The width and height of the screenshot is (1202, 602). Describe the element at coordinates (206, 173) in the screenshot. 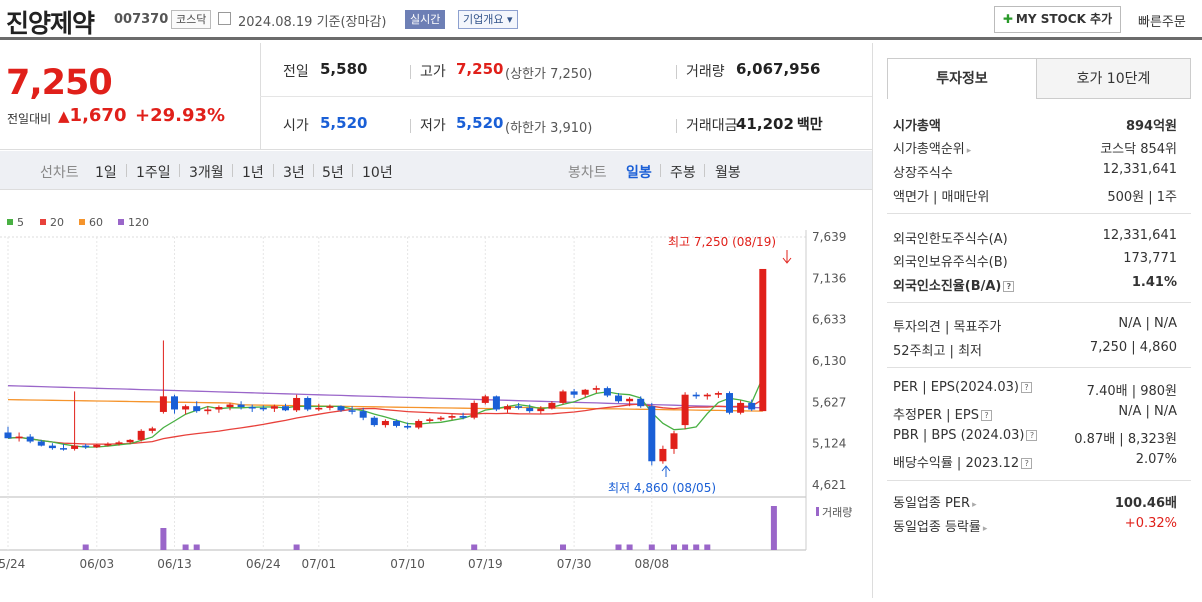

I see `period-3m: 3개월` at that location.